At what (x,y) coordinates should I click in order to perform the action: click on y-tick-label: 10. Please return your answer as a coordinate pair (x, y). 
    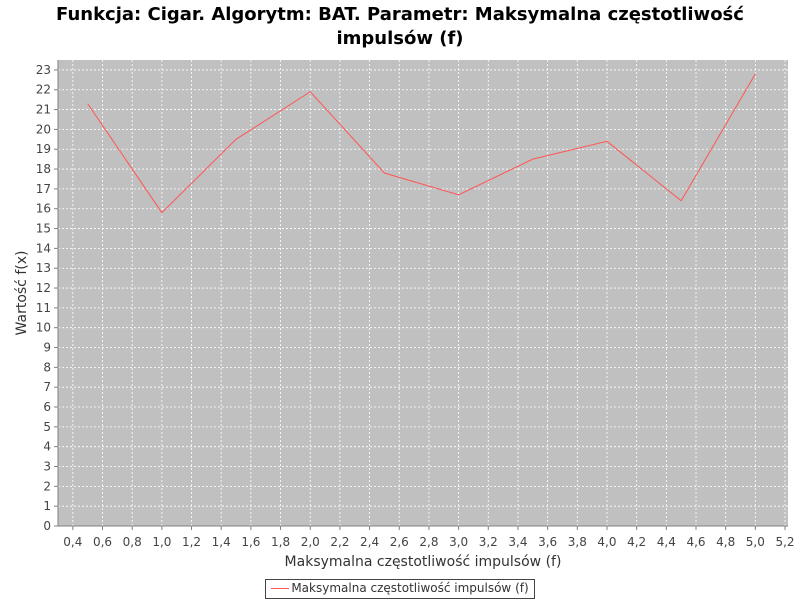
    Looking at the image, I should click on (43, 328).